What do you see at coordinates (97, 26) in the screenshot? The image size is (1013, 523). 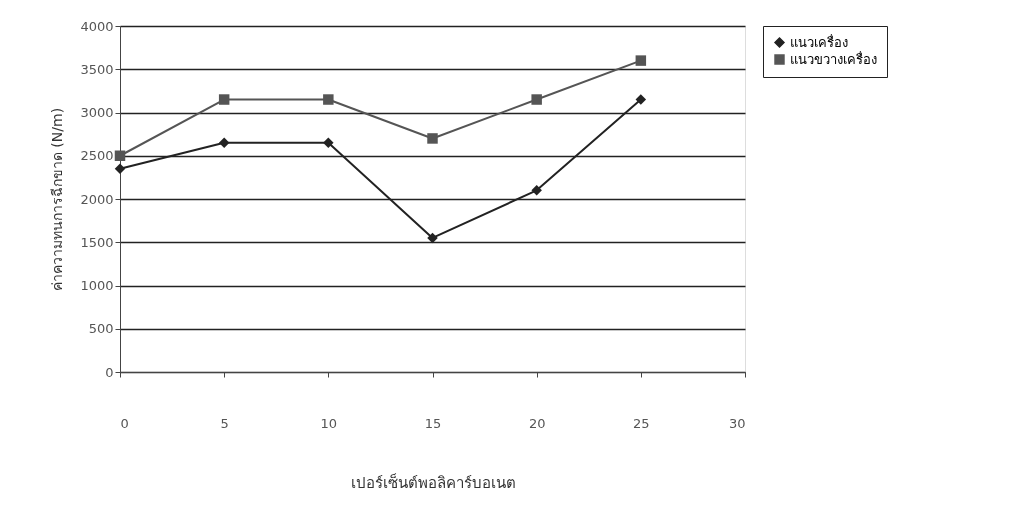 I see `y-tick-label: 4000` at bounding box center [97, 26].